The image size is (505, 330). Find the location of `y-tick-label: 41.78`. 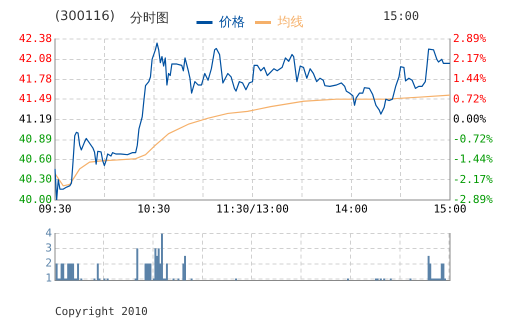

y-tick-label: 41.78 is located at coordinates (35, 79).